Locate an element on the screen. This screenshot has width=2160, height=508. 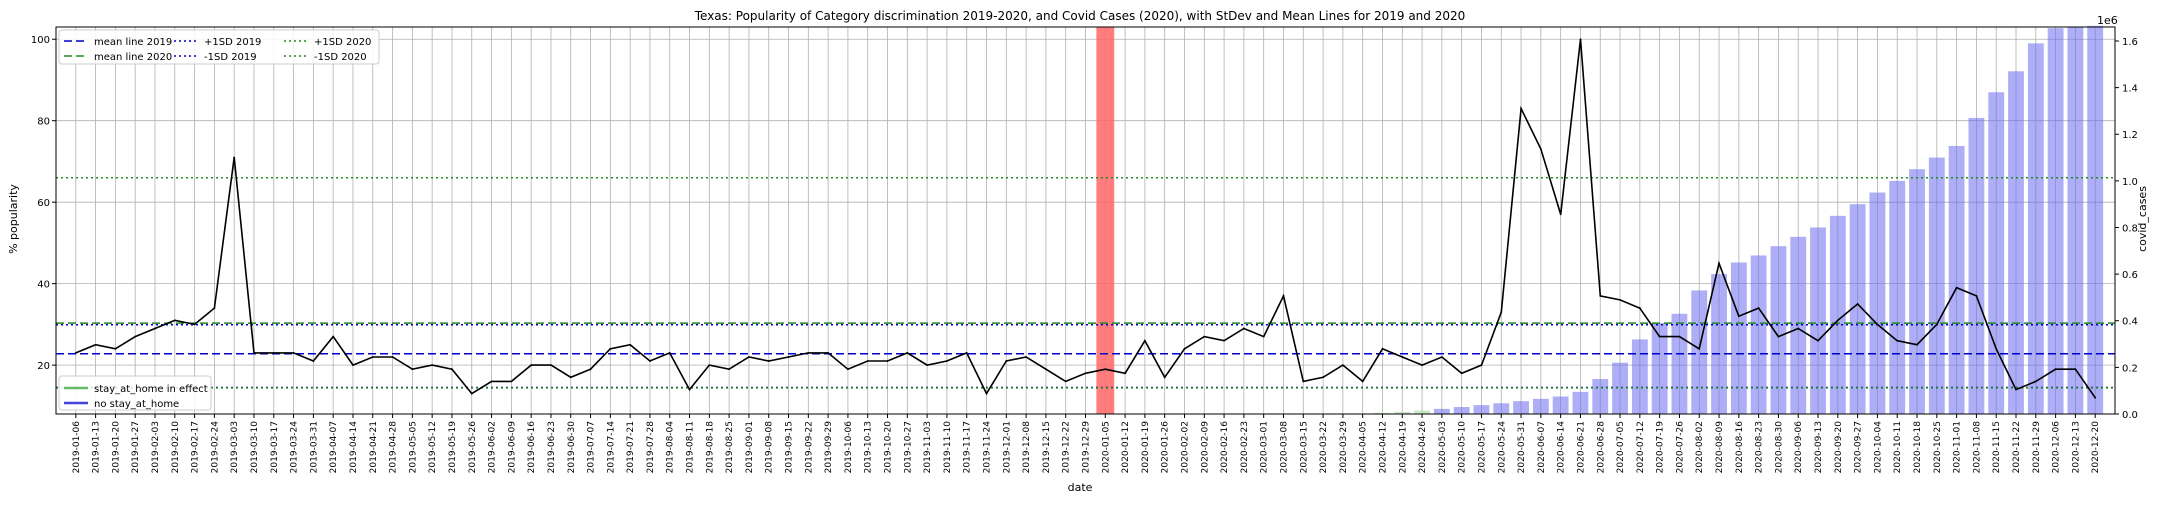
x-tick-label: 2020-06-28 is located at coordinates (1601, 447).